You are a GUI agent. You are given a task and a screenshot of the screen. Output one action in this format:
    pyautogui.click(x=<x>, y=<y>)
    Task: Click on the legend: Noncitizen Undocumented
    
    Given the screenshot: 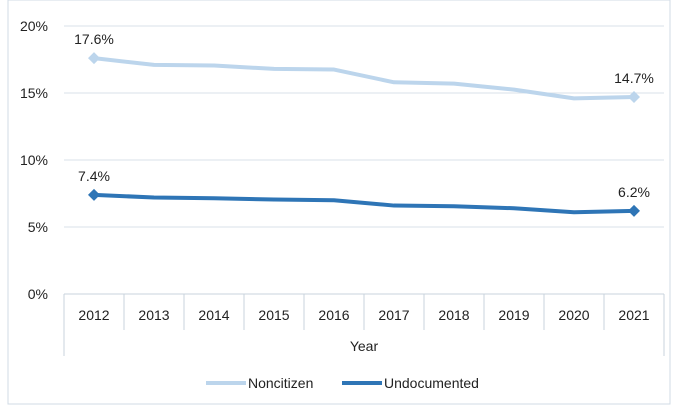 What is the action you would take?
    pyautogui.click(x=342, y=383)
    